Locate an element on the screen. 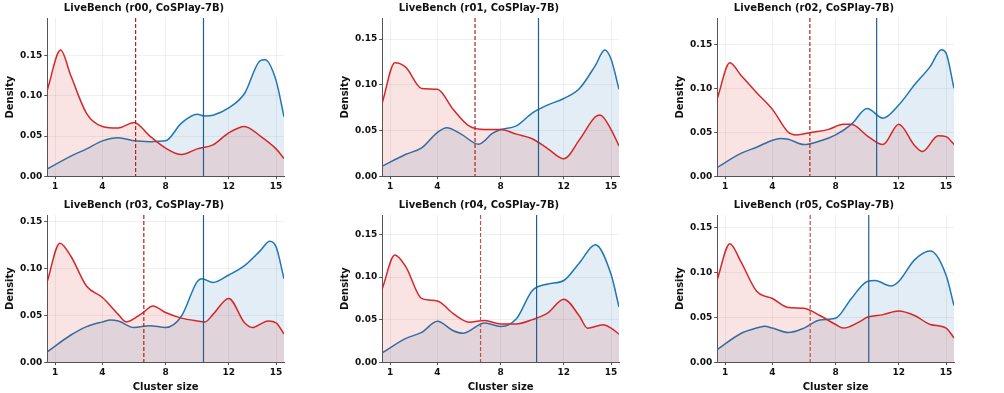  chart-title: LiveBench (r04, CoSPlay-7B) is located at coordinates (479, 204).